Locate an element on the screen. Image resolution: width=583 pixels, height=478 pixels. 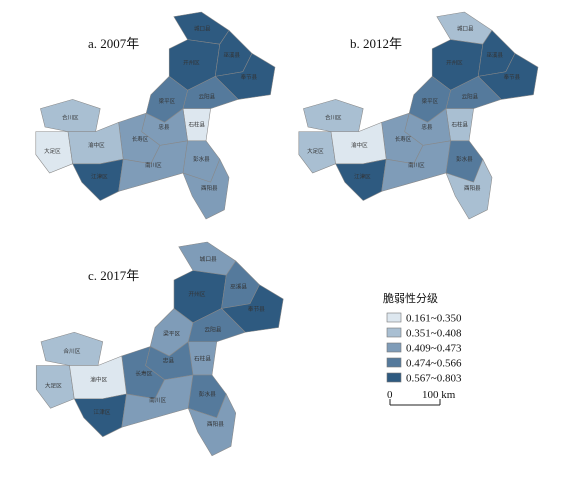
legend-label: 0.351~0.408 is located at coordinates (434, 334).